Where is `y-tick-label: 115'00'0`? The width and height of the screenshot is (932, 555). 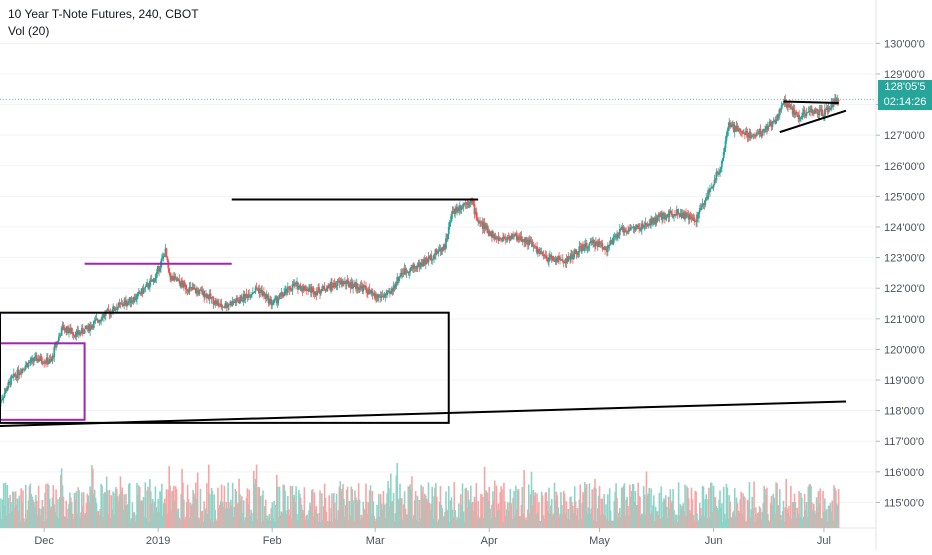
y-tick-label: 115'00'0 is located at coordinates (904, 503).